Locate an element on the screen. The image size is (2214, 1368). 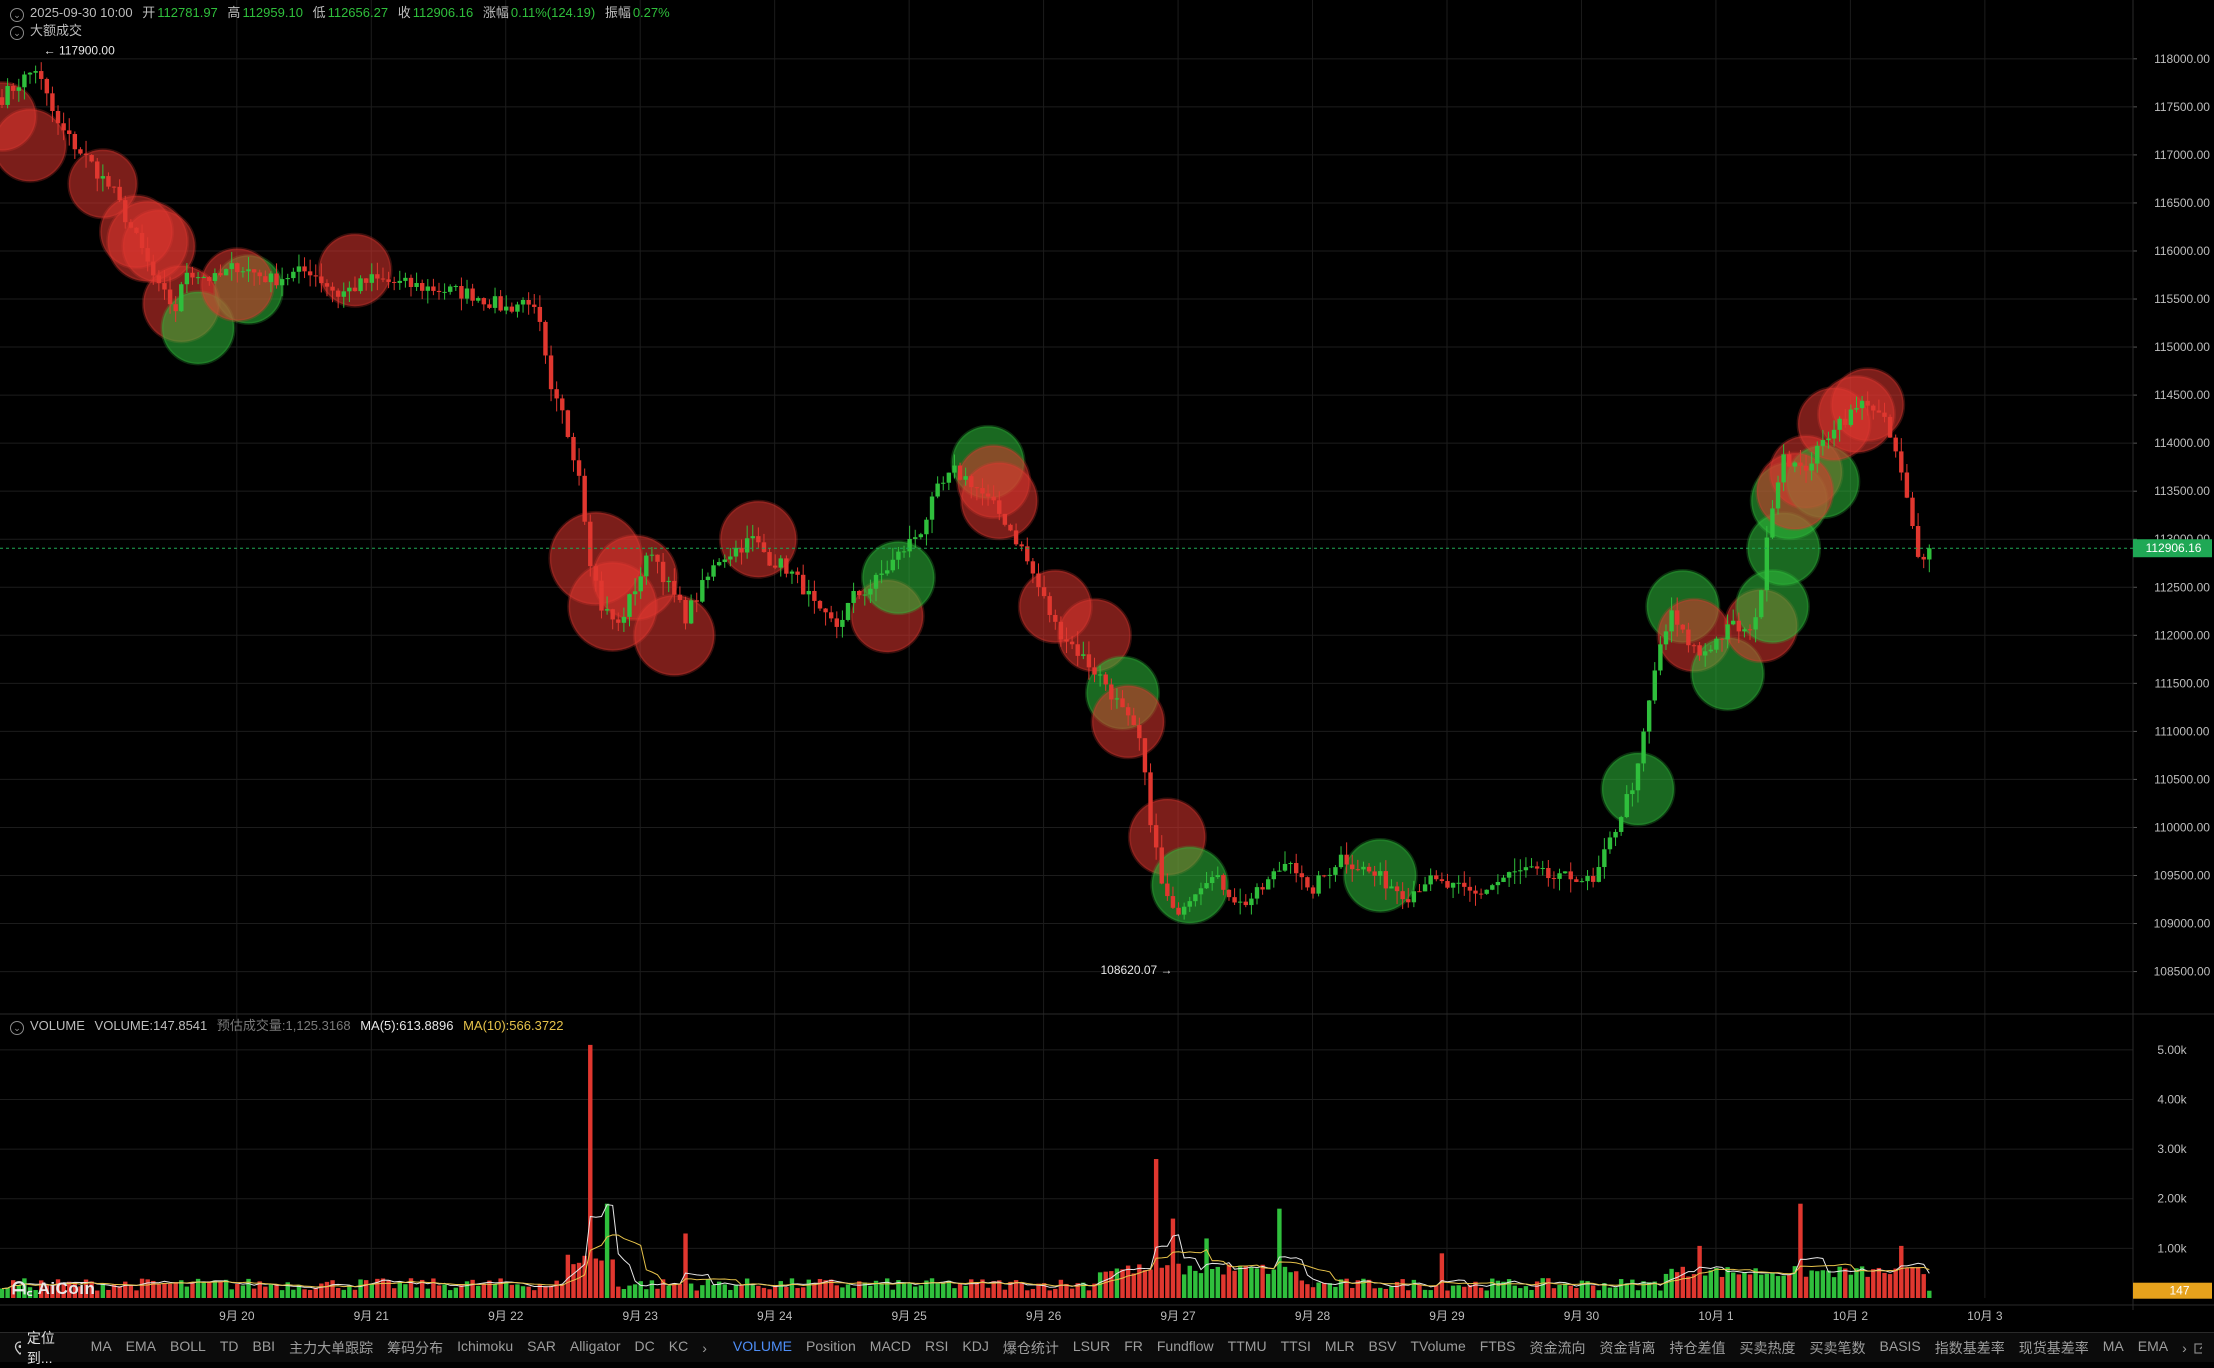
large-trade-bubble is located at coordinates (674, 635).